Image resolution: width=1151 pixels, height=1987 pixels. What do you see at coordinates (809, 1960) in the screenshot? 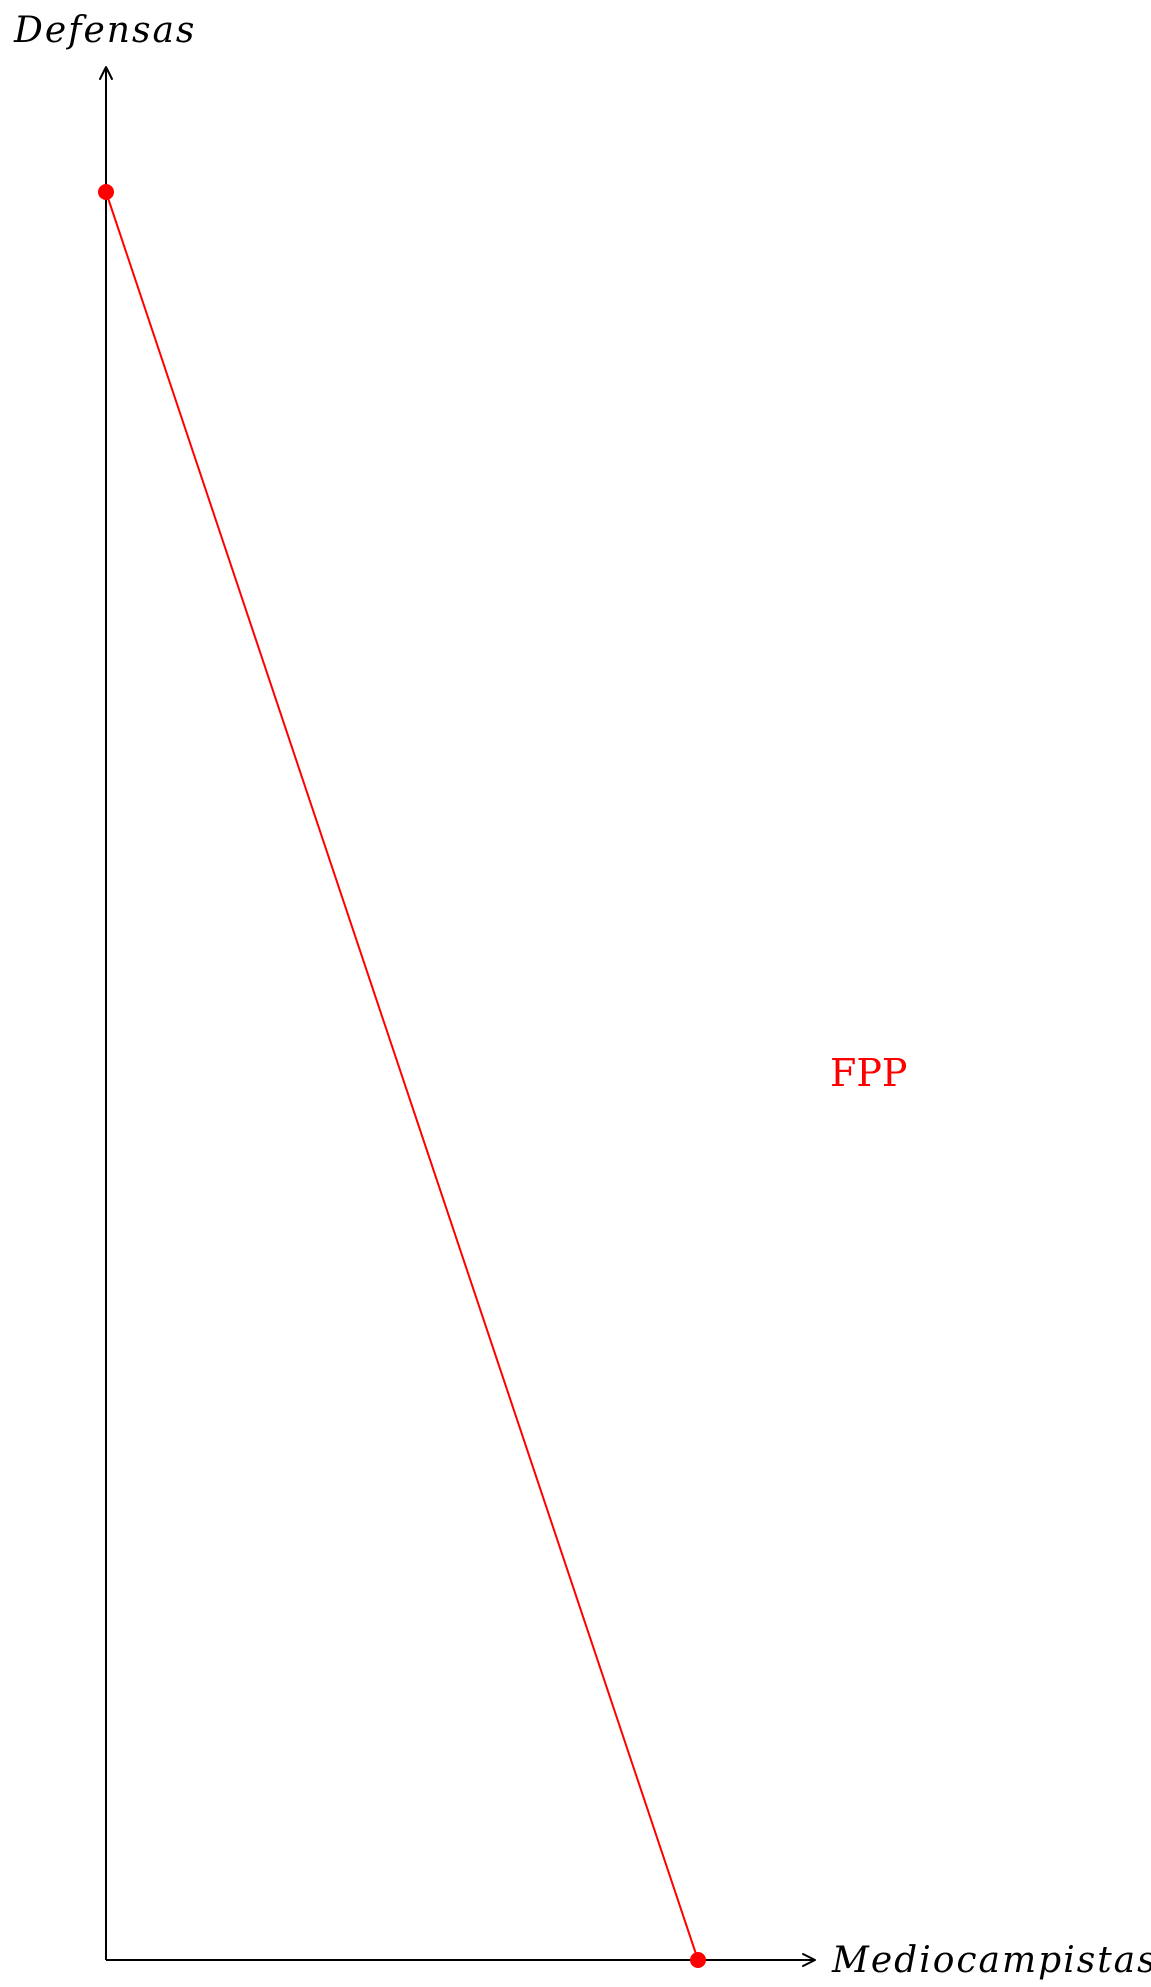
I see `x-axis-arrow-icon` at bounding box center [809, 1960].